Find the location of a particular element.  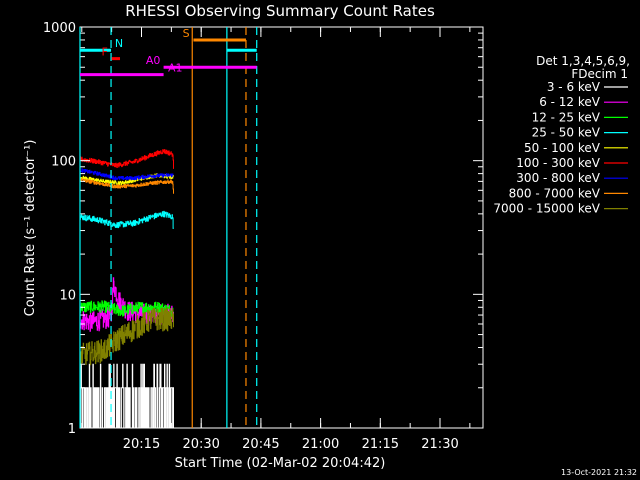

y-axis-label: Count Rate (s⁻¹ detector⁻¹) is located at coordinates (30, 228).